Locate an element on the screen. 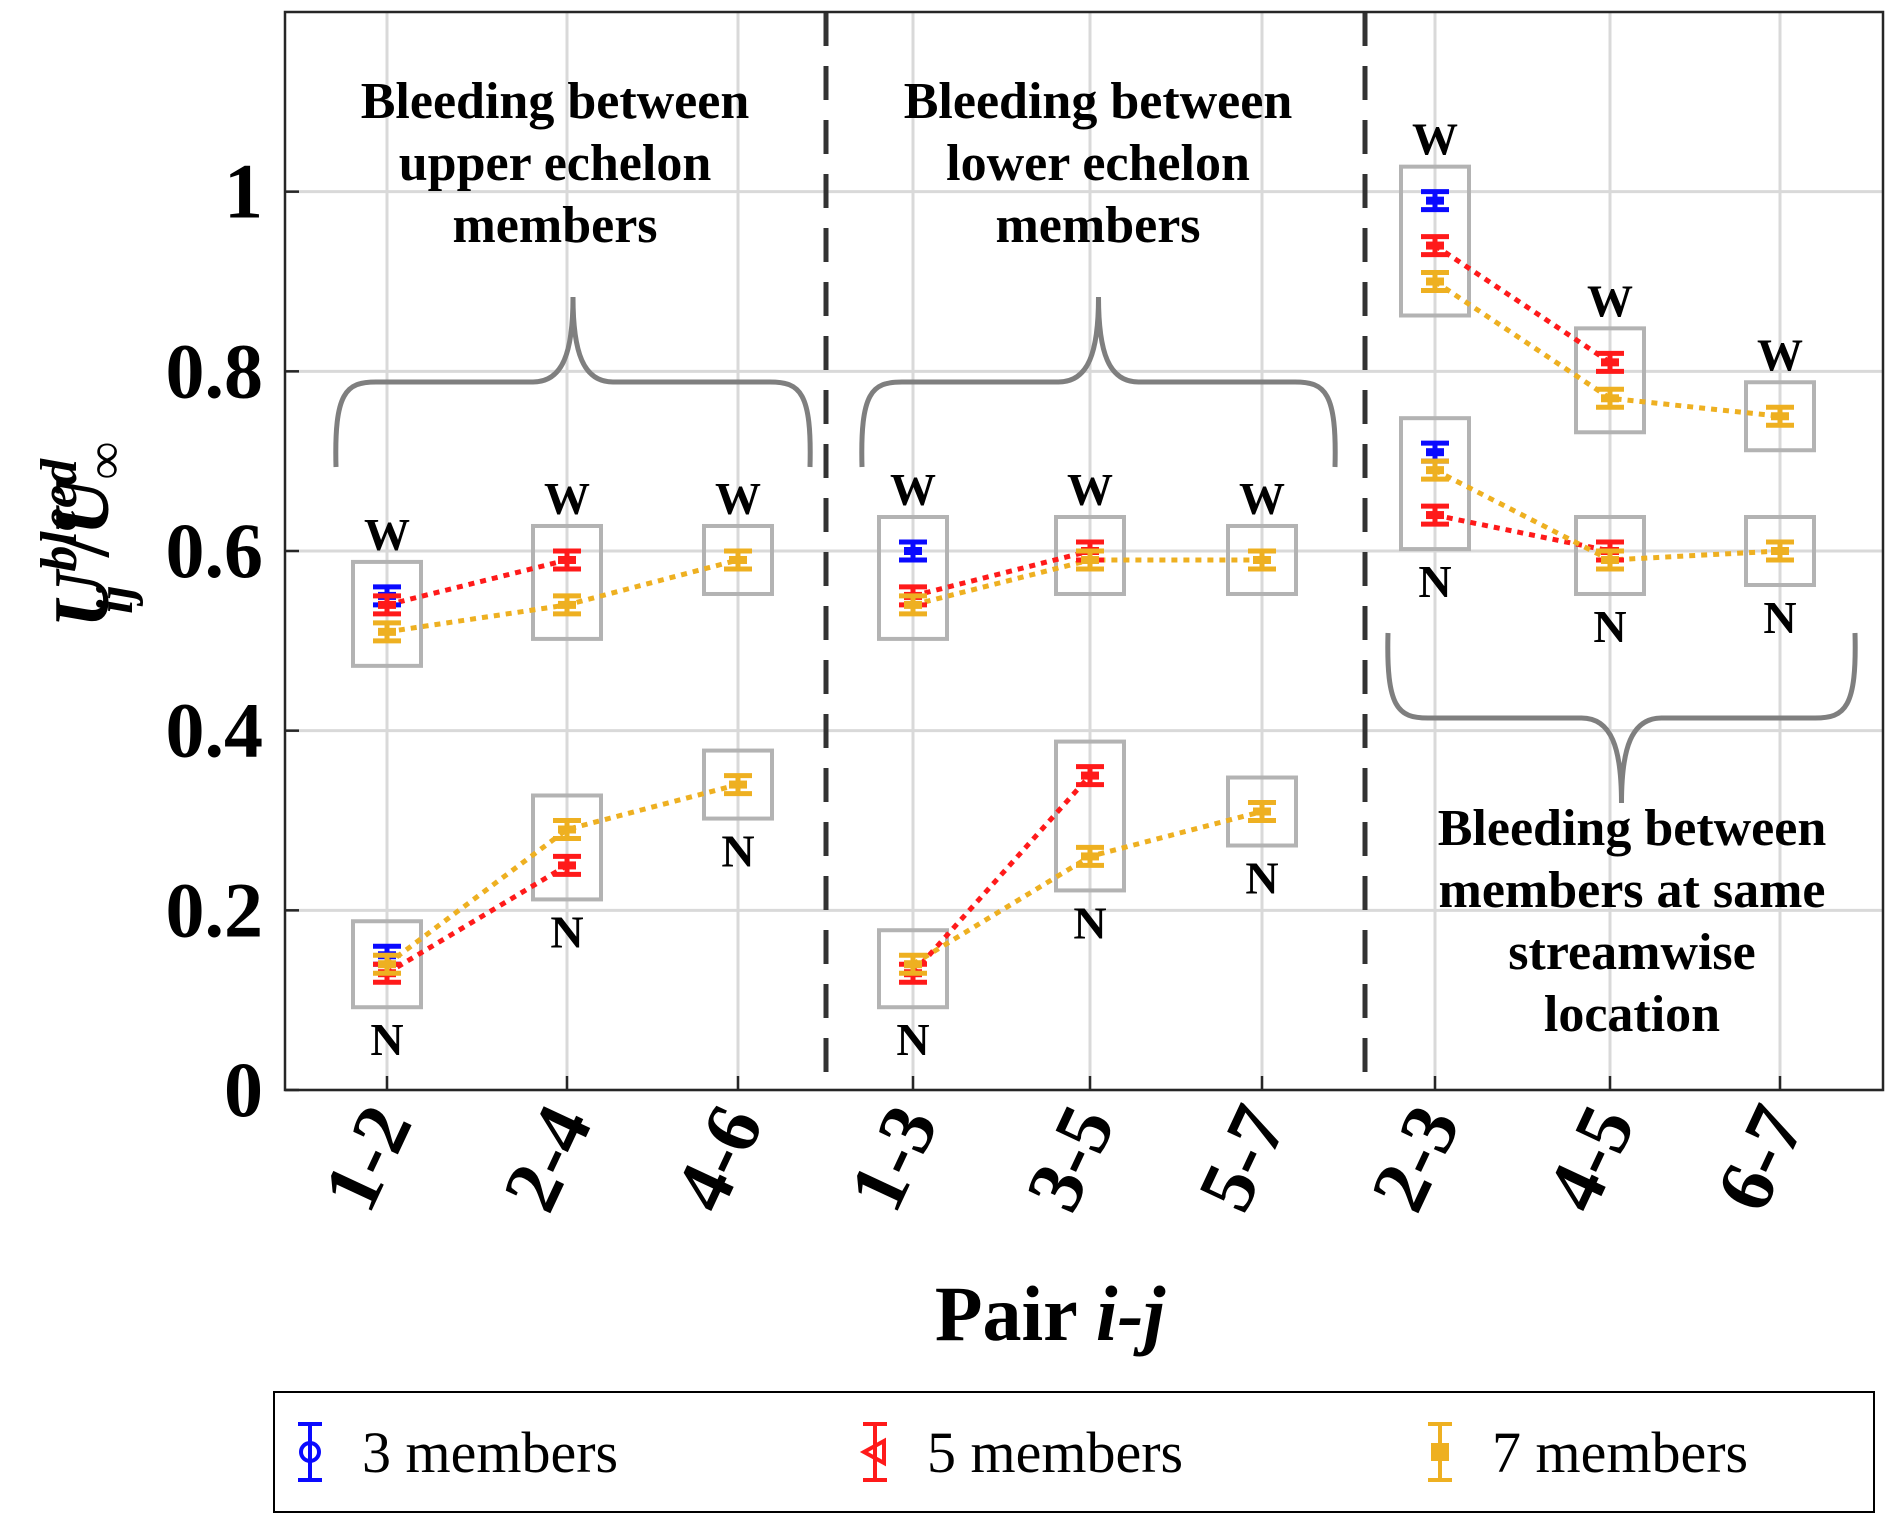 Image resolution: width=1895 pixels, height=1530 pixels. x-tick-label: 2-4 is located at coordinates (547, 1157).